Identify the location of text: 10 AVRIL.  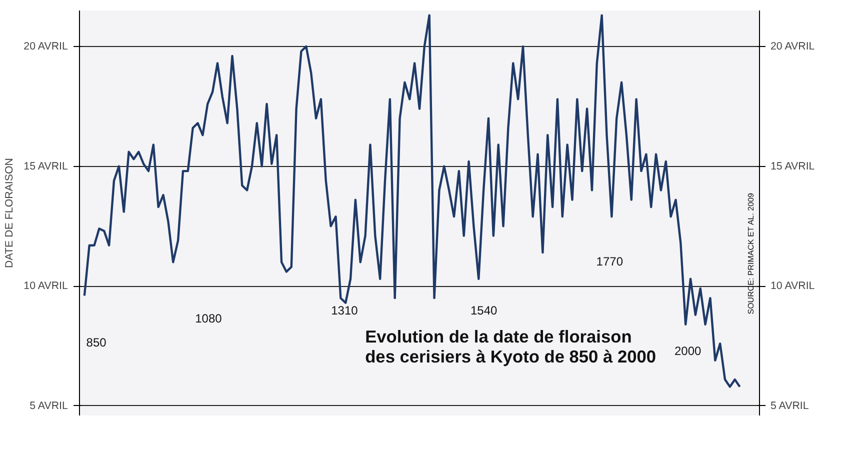
(792, 286).